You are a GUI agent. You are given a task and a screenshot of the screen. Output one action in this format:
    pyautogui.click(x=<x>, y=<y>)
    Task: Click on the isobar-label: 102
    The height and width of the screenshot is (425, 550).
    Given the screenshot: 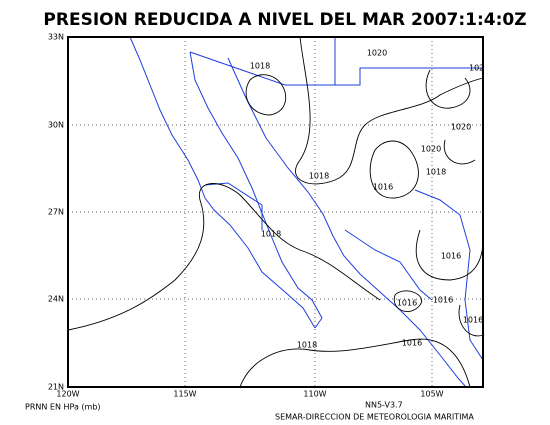 What is the action you would take?
    pyautogui.click(x=476, y=68)
    